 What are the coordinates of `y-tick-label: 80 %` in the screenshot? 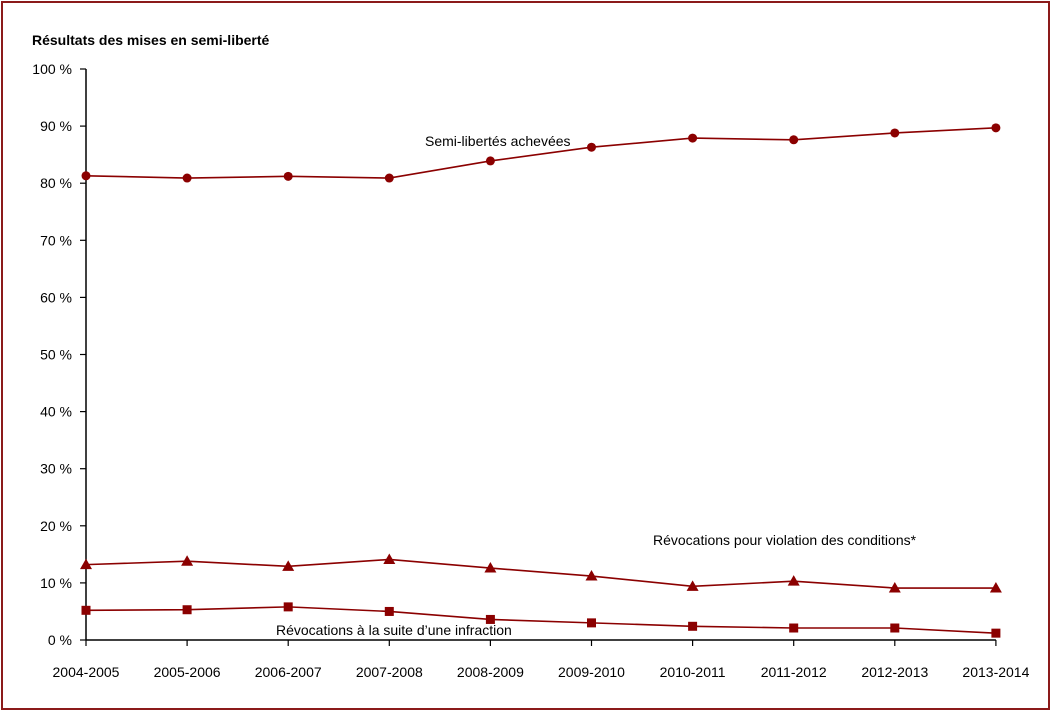 It's located at (56, 183).